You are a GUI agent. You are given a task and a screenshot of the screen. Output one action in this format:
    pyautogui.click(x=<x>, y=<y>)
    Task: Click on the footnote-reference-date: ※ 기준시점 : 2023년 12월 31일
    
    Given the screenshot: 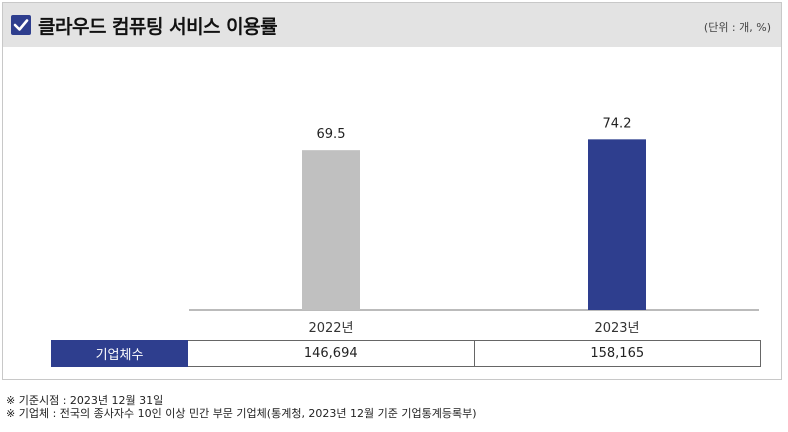 What is the action you would take?
    pyautogui.click(x=85, y=400)
    